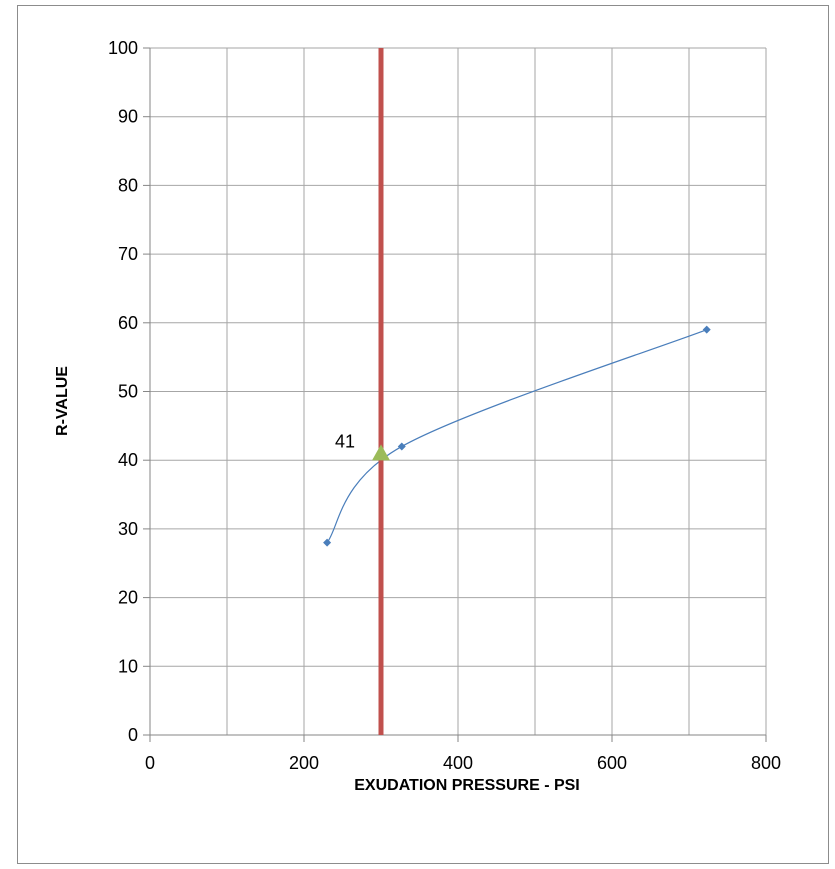 This screenshot has width=835, height=869. Describe the element at coordinates (128, 254) in the screenshot. I see `y-tick-label: 70` at that location.